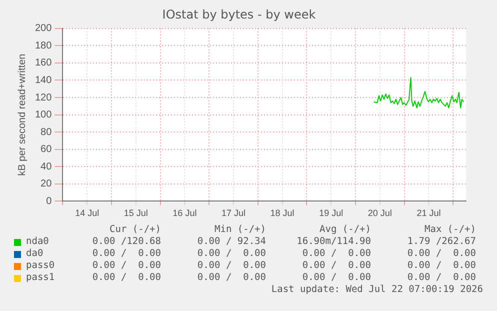 The width and height of the screenshot is (497, 311). What do you see at coordinates (331, 213) in the screenshot?
I see `x-tick-label: 19 Jul` at bounding box center [331, 213].